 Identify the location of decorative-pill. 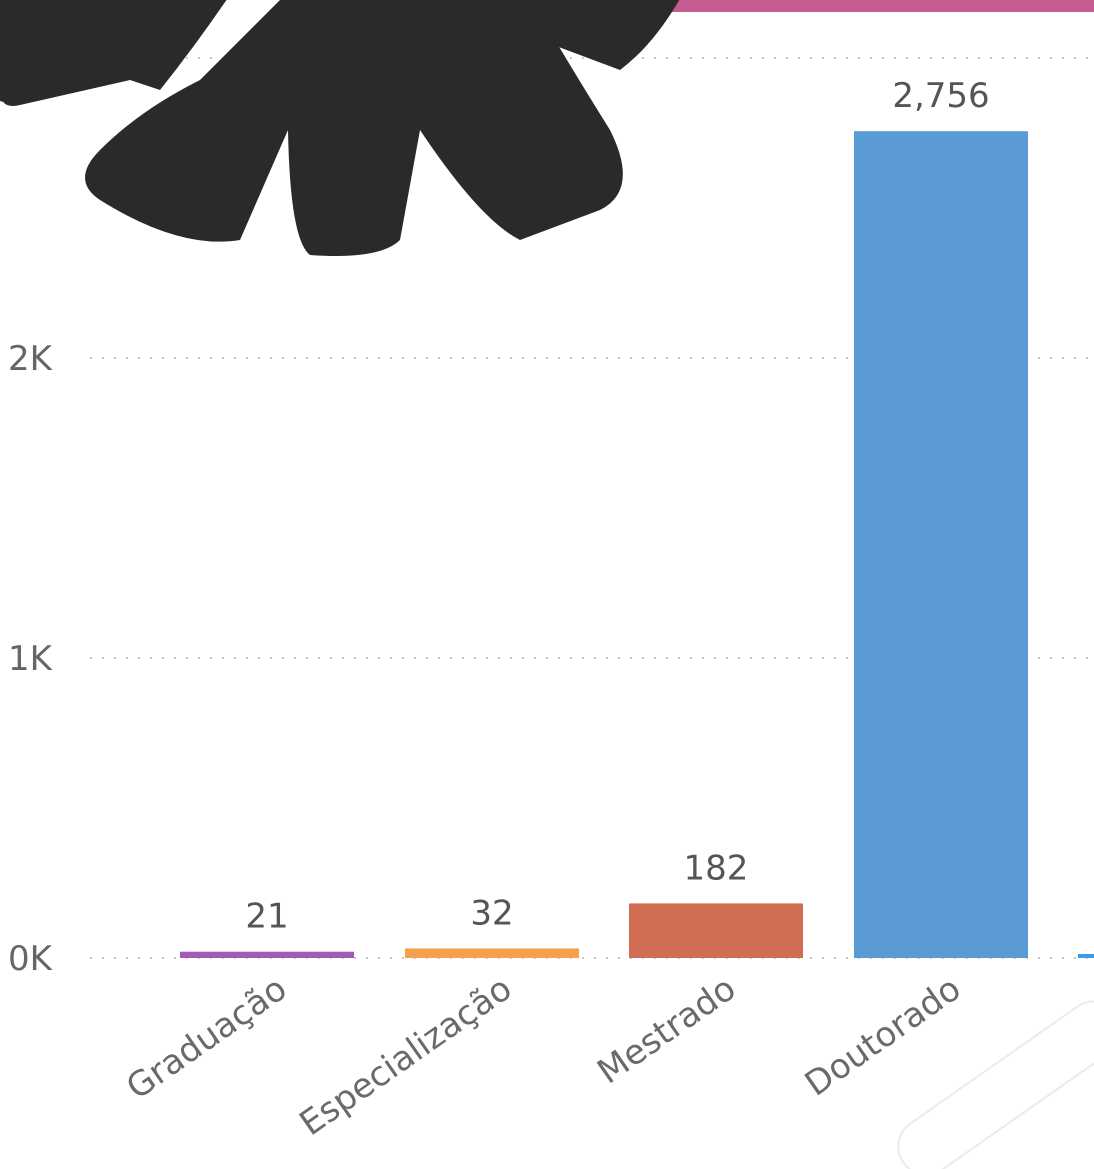
(995, 1084).